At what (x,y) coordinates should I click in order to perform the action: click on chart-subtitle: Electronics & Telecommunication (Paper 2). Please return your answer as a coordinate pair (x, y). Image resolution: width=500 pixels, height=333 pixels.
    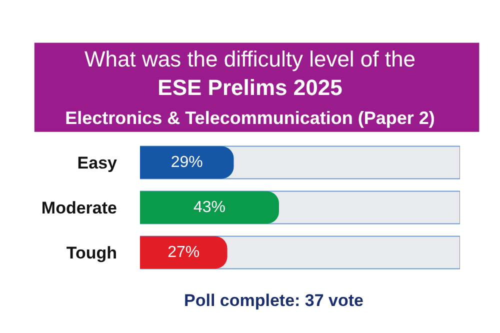
    Looking at the image, I should click on (250, 118).